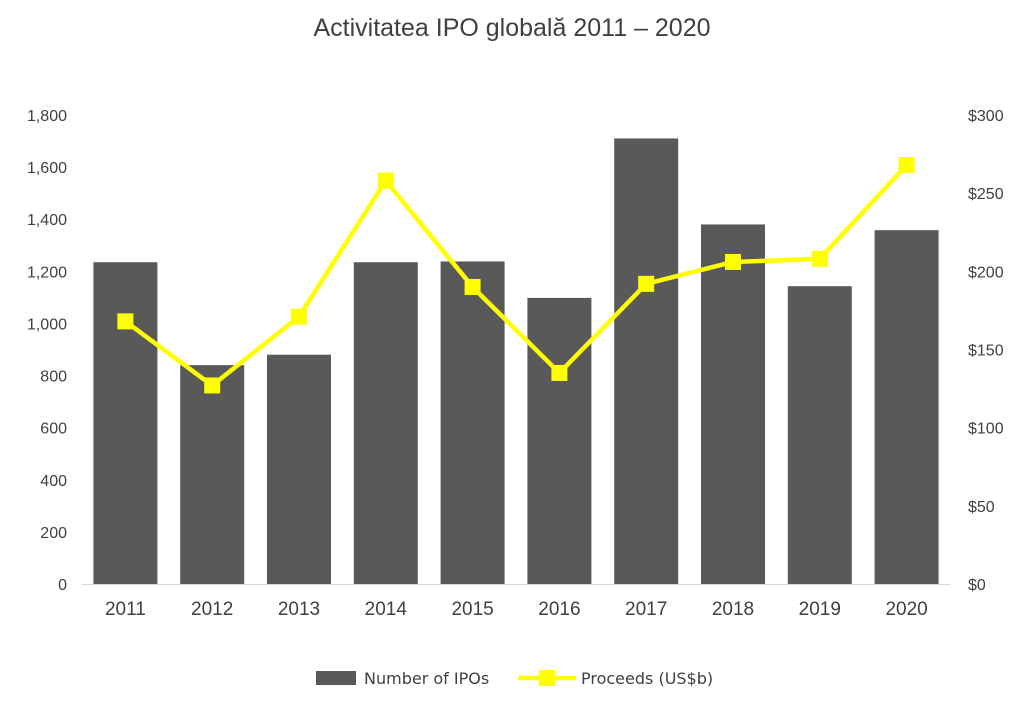  Describe the element at coordinates (47, 324) in the screenshot. I see `y-left-tick-label: 1,000` at that location.